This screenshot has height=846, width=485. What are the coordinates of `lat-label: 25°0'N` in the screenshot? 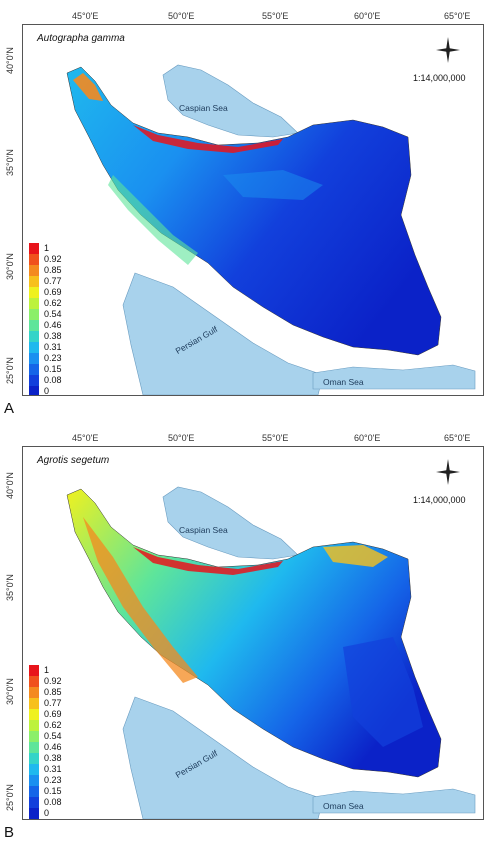 It's located at (10, 797).